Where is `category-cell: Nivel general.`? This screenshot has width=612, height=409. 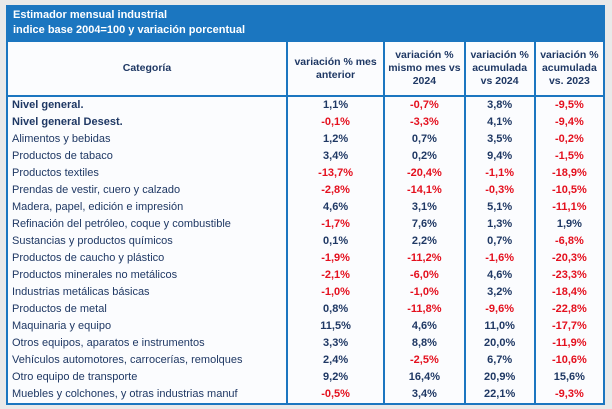
category-cell: Nivel general. is located at coordinates (48, 105).